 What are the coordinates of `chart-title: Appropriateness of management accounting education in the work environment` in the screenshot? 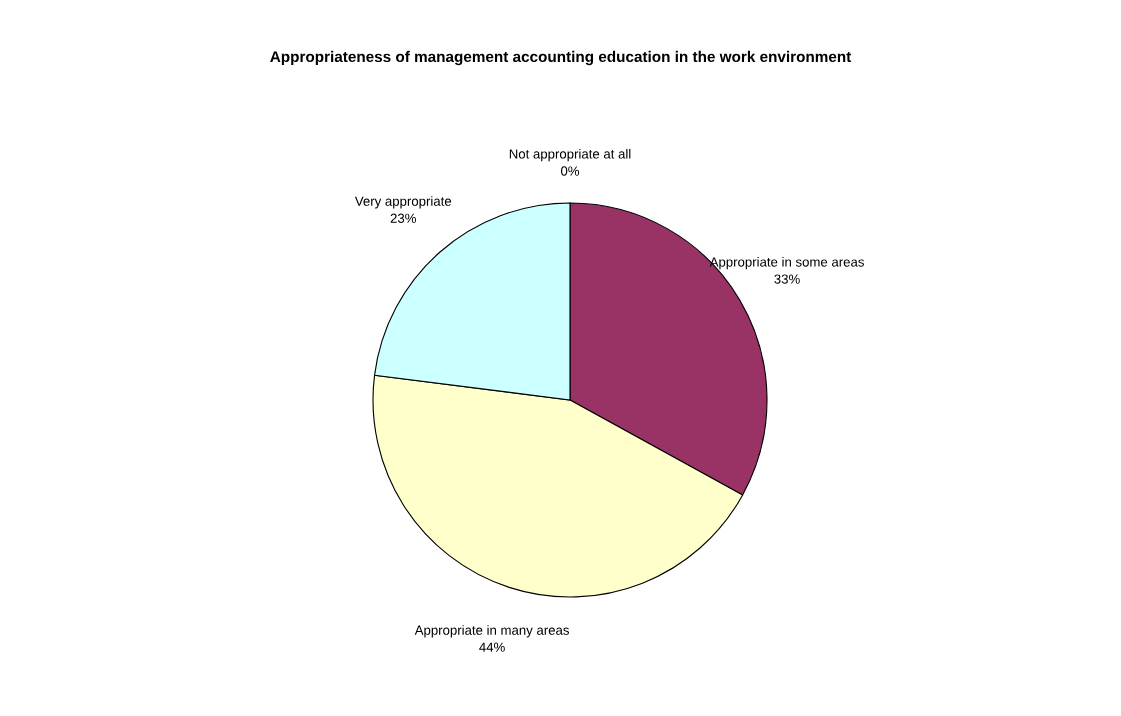 It's located at (561, 58).